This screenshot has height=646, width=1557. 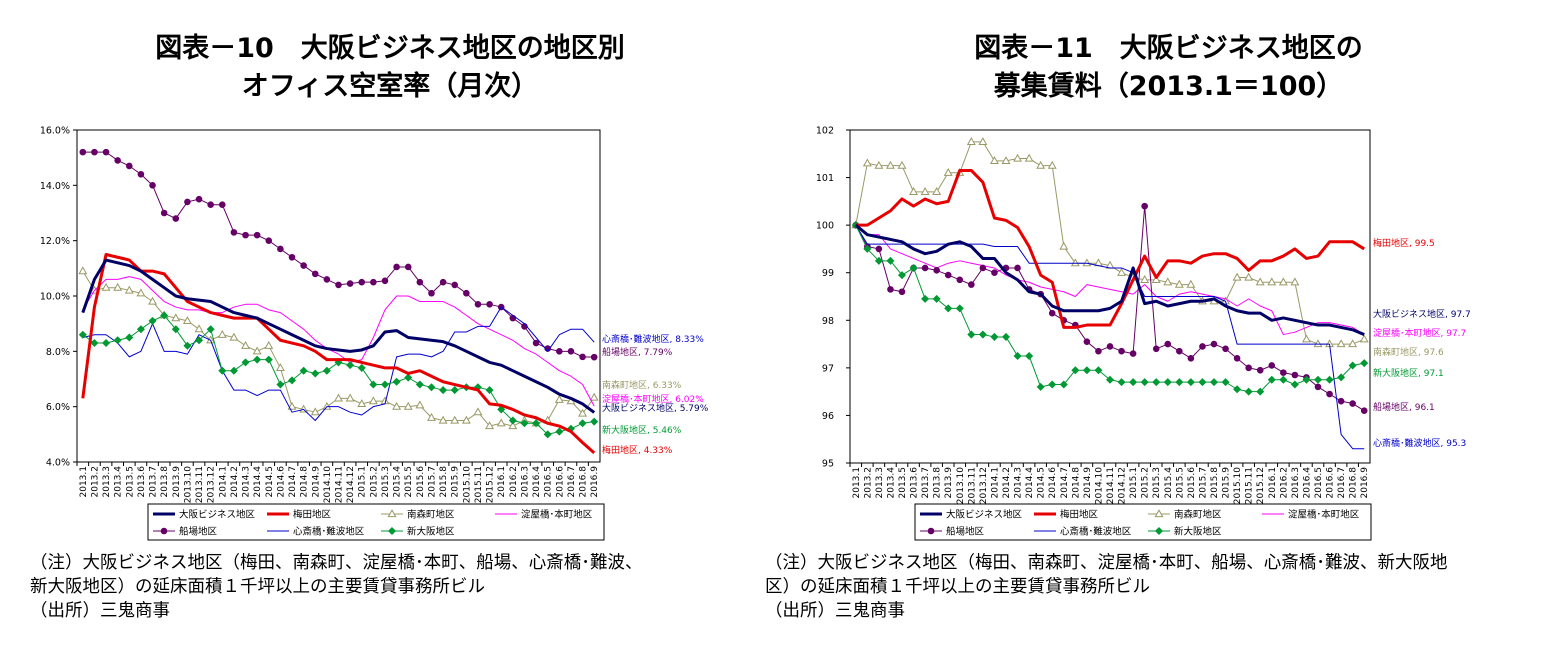 I want to click on x-tick-label: 2014.12, so click(x=351, y=484).